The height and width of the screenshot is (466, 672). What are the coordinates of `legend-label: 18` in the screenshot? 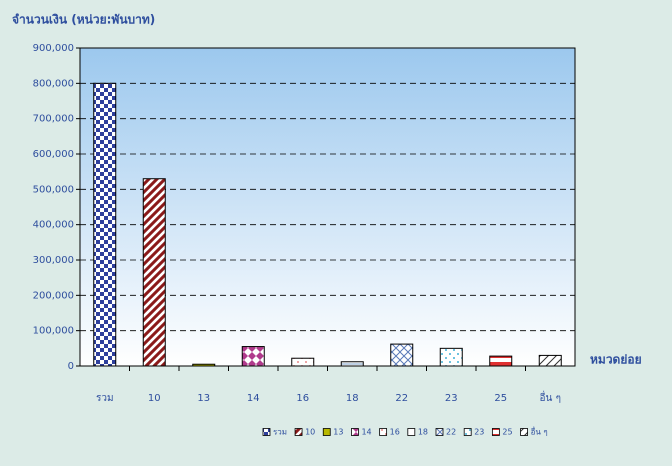 It's located at (423, 432).